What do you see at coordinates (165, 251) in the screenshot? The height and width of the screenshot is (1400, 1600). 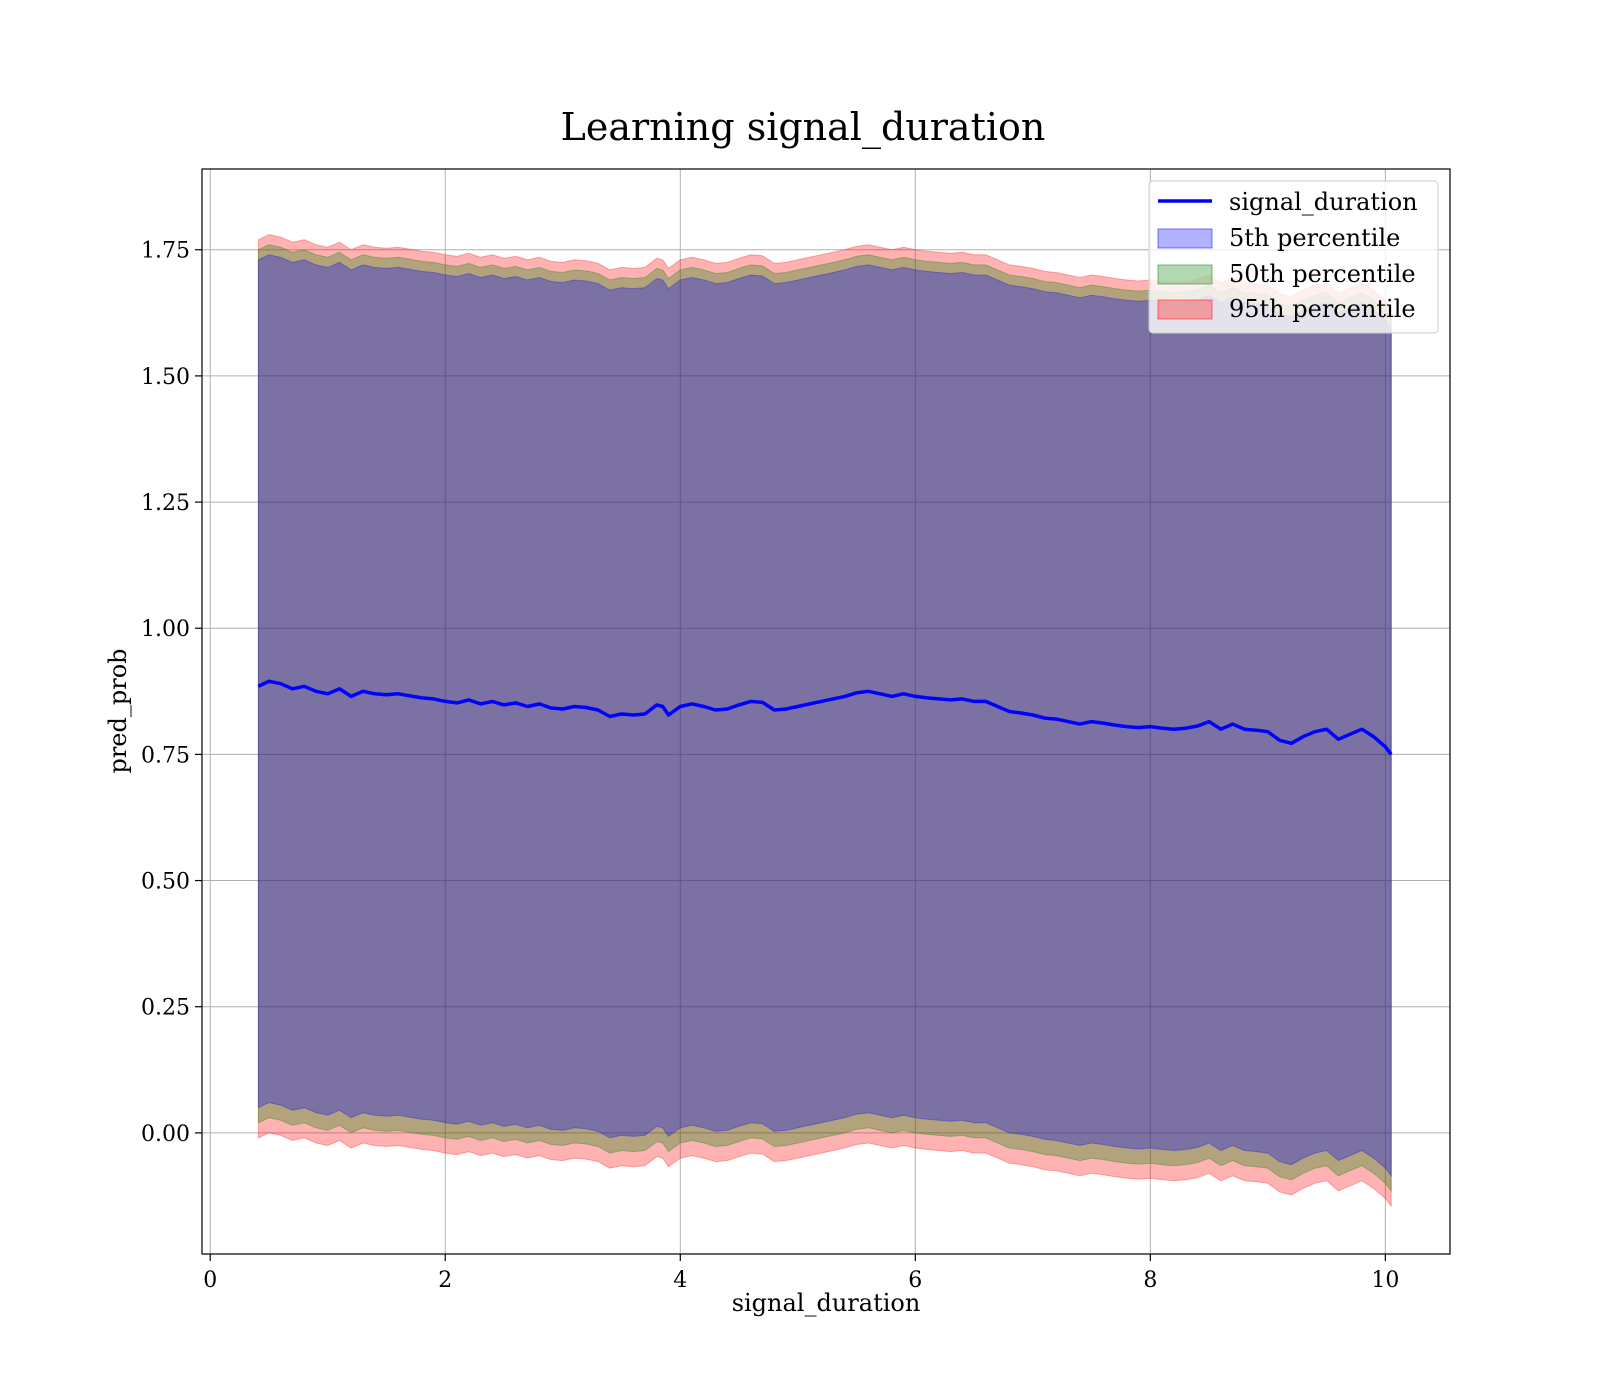 I see `y-tick-label: 1.75` at bounding box center [165, 251].